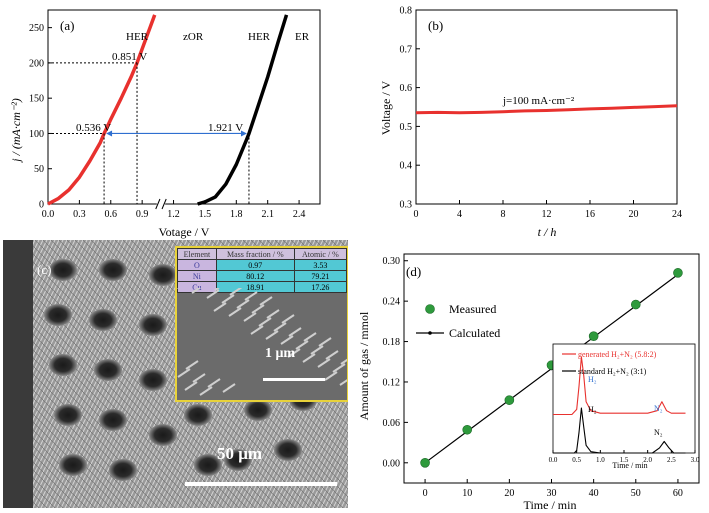 This screenshot has height=513, width=709. What do you see at coordinates (553, 460) in the screenshot?
I see `inset-x-tick-label: 0.0` at bounding box center [553, 460].